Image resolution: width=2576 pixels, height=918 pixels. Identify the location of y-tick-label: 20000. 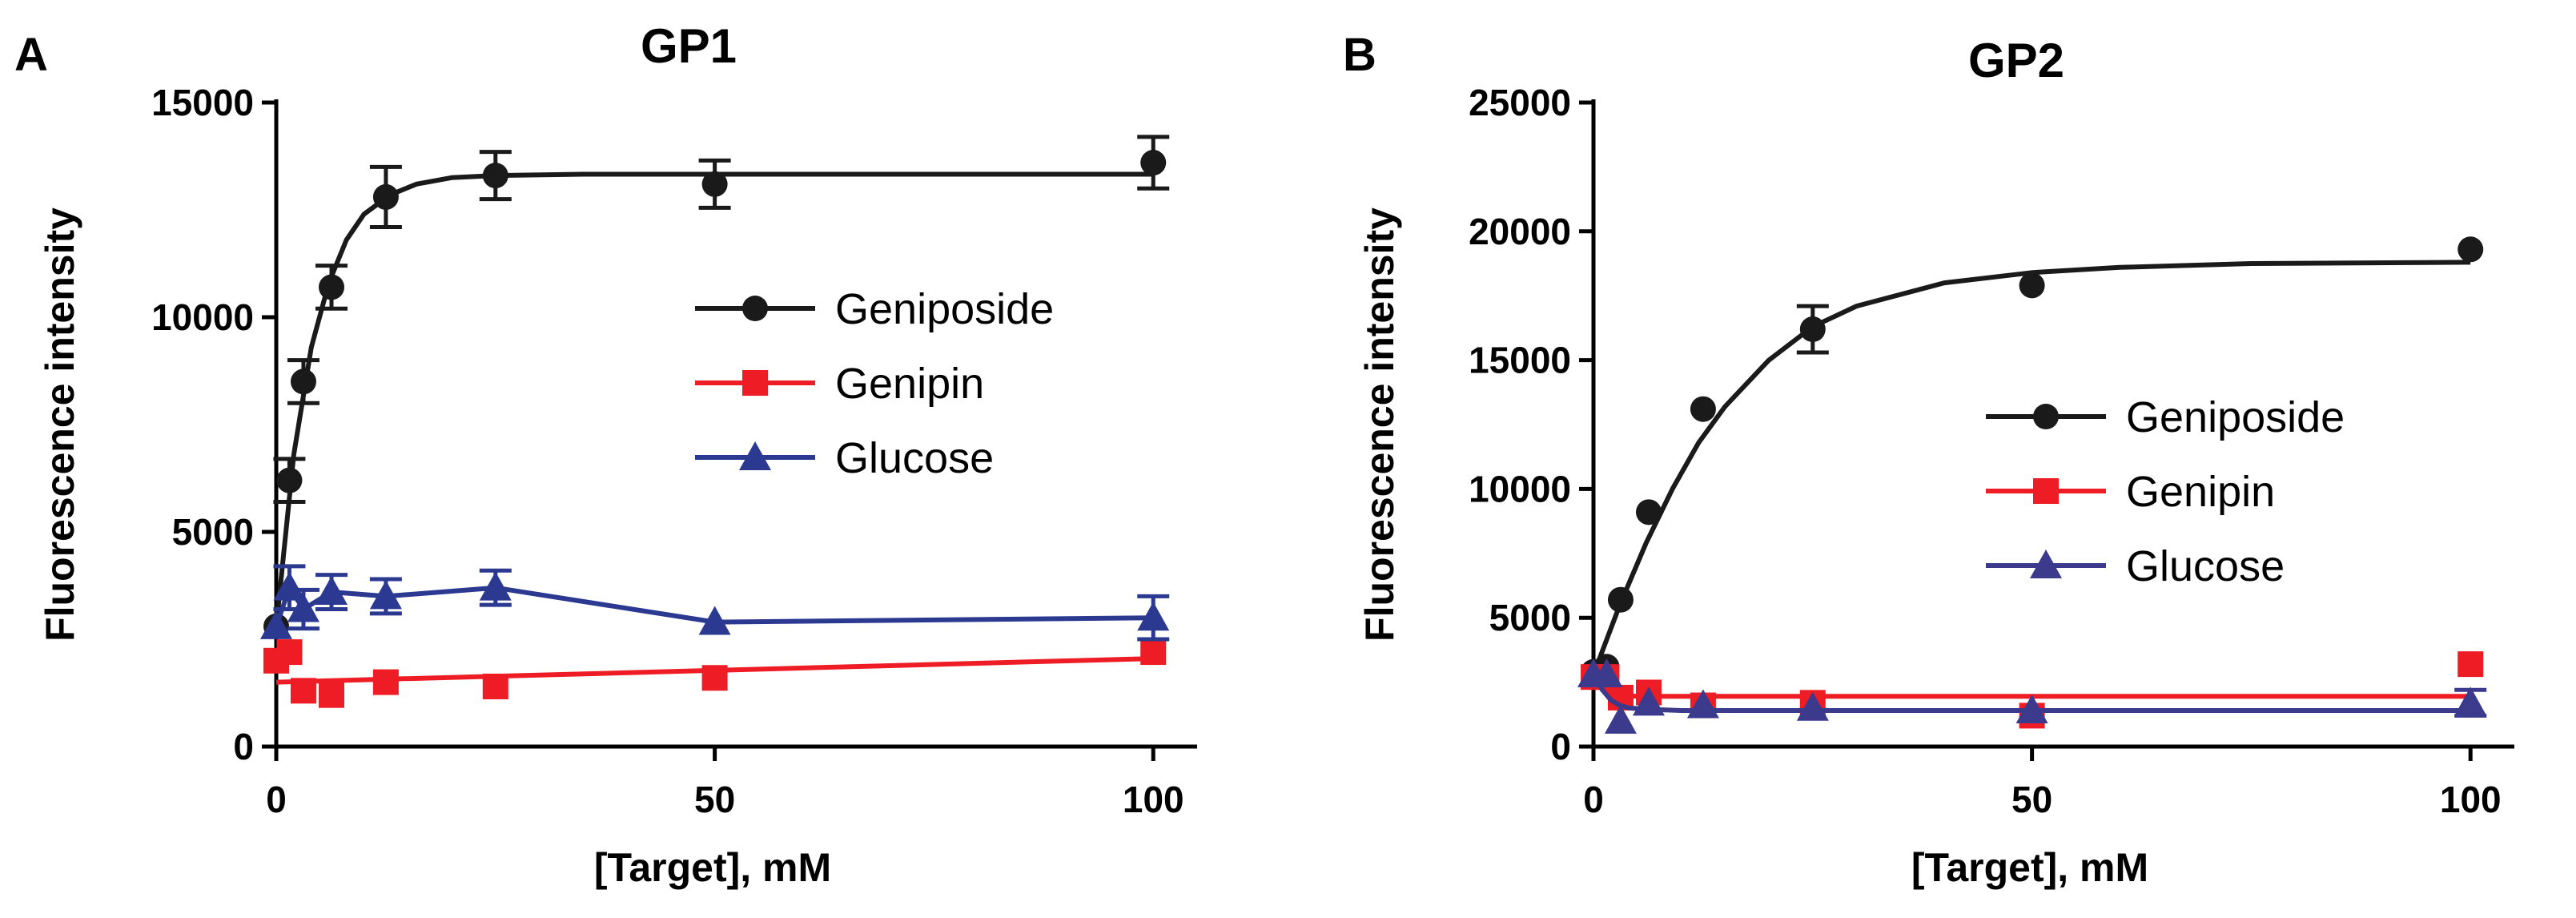
(1520, 231).